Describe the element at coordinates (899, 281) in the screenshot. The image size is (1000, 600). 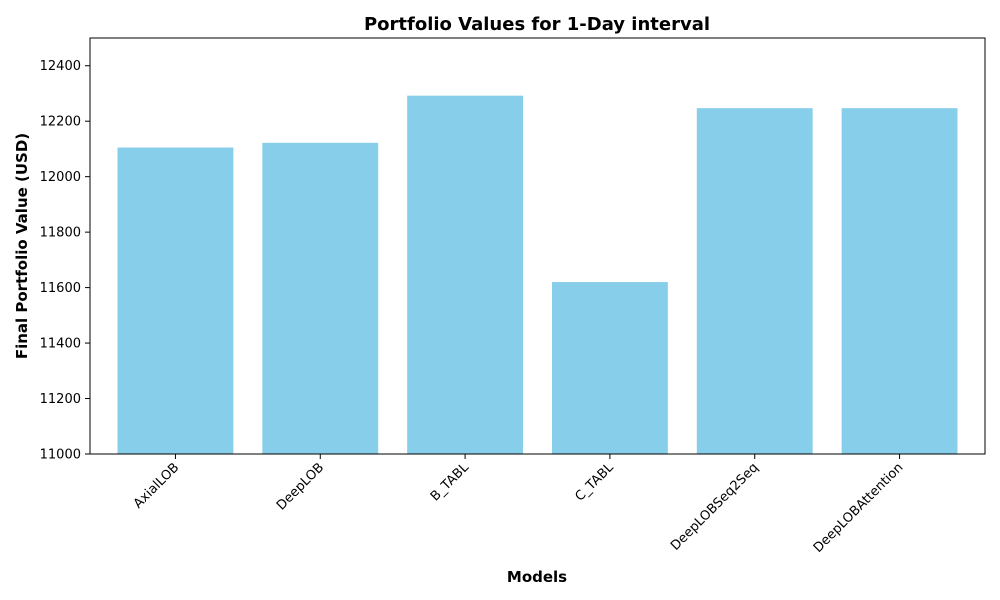
I see `bar-deeplobattention` at that location.